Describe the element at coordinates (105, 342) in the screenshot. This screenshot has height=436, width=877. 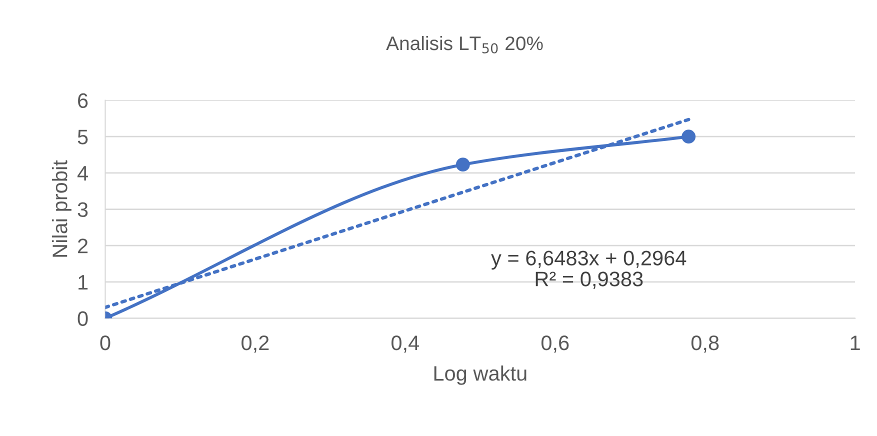
I see `x-tick-label: 0` at that location.